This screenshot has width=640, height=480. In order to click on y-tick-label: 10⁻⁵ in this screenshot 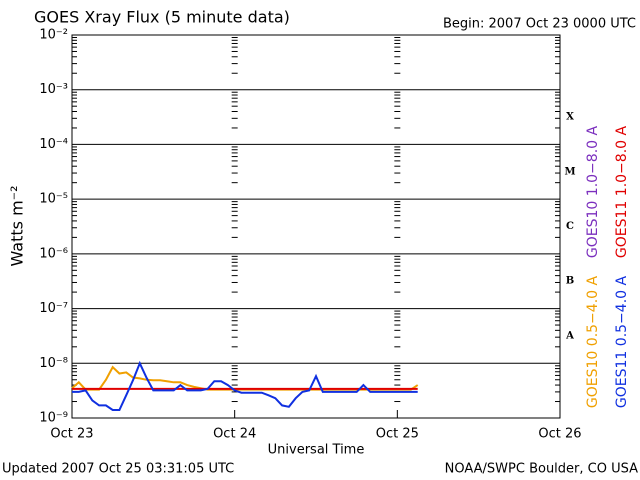, I will do `click(53, 199)`.